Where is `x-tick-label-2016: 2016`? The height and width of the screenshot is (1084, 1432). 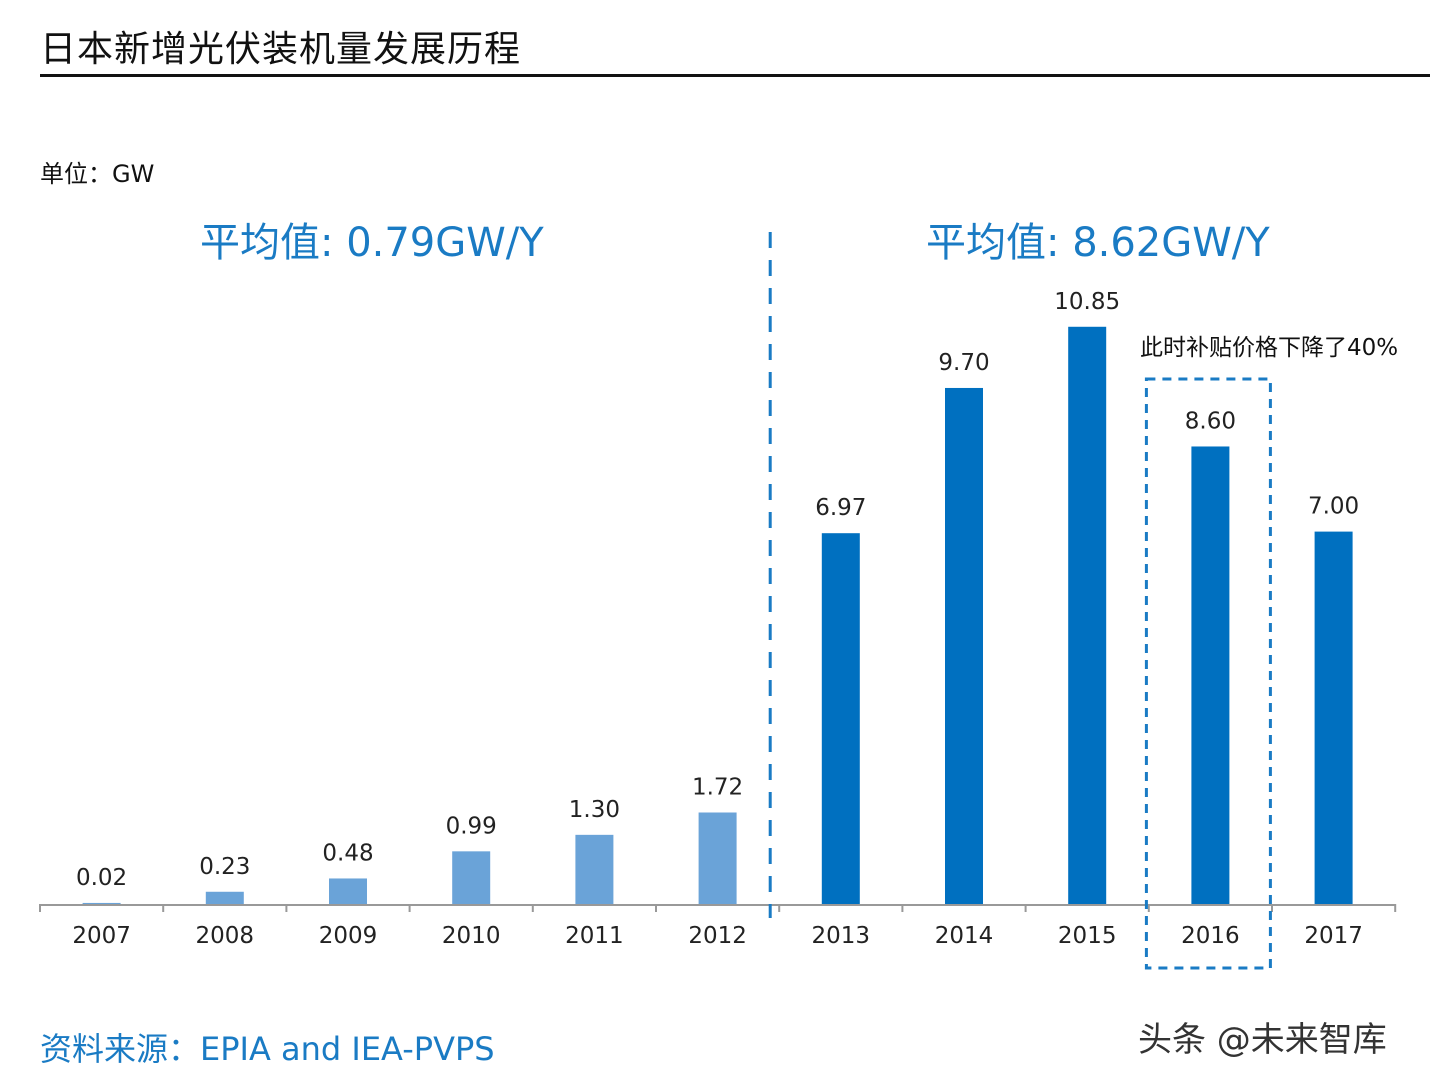 x-tick-label-2016: 2016 is located at coordinates (1210, 936).